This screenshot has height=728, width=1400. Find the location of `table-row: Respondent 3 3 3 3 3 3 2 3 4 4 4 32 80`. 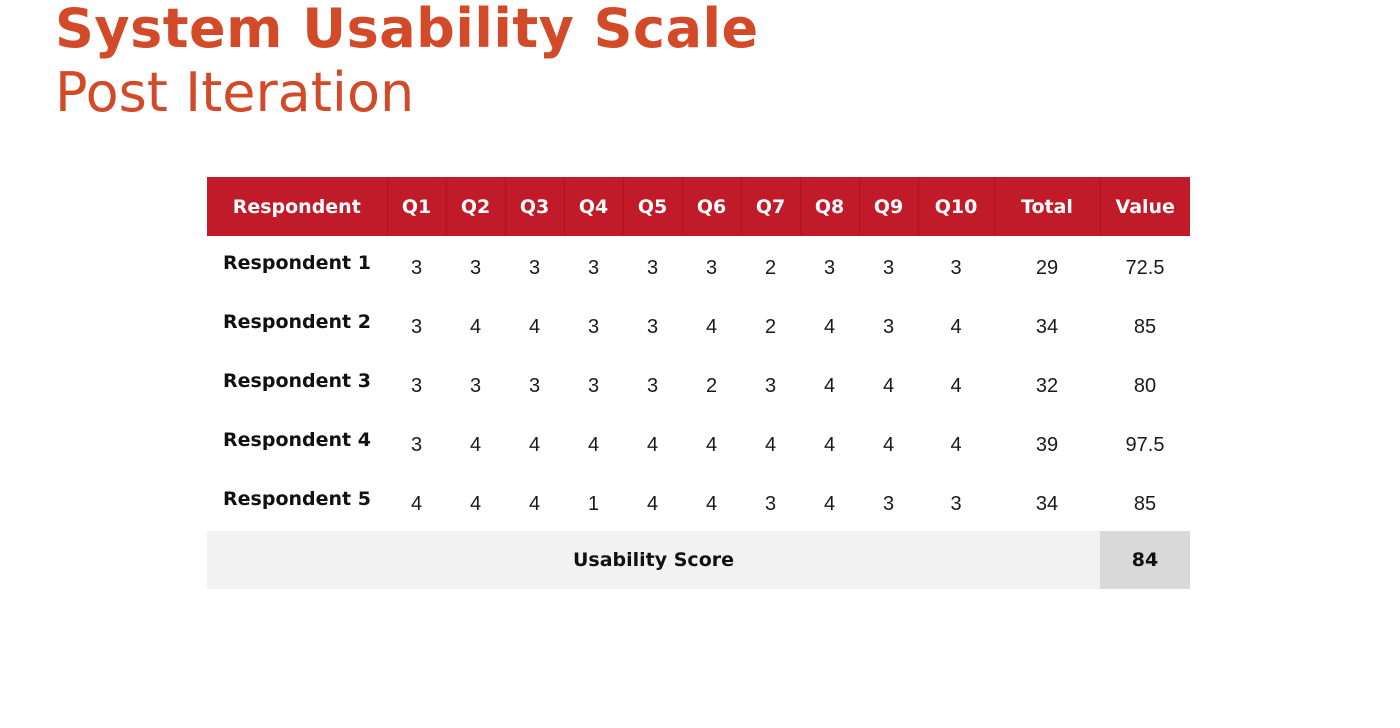

table-row: Respondent 3 3 3 3 3 3 2 3 4 4 4 32 80 is located at coordinates (698, 383).